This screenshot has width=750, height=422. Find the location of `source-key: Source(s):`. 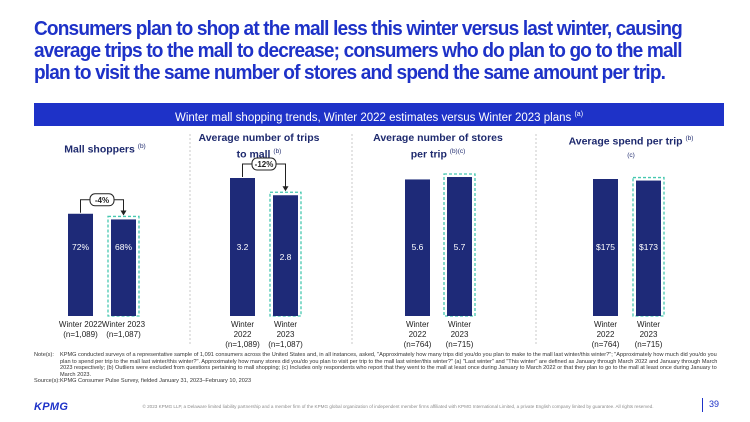

source-key: Source(s): is located at coordinates (47, 381).